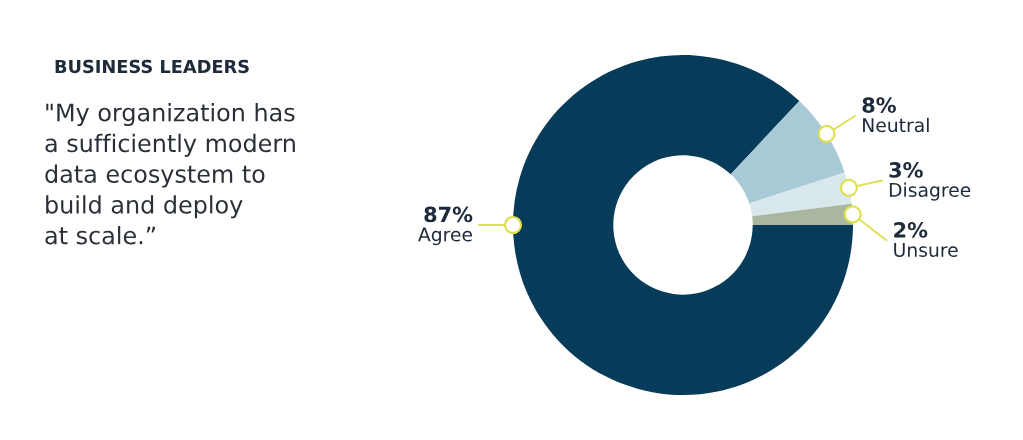 Image resolution: width=1023 pixels, height=440 pixels. What do you see at coordinates (445, 236) in the screenshot?
I see `slice-label: Agree` at bounding box center [445, 236].